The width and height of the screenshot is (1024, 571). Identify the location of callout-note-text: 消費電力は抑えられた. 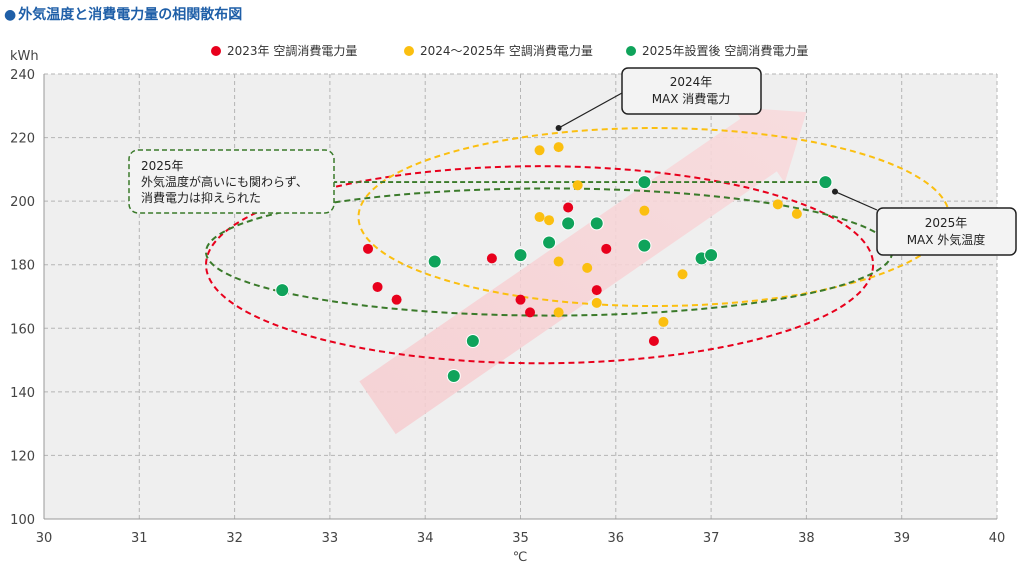
(201, 197).